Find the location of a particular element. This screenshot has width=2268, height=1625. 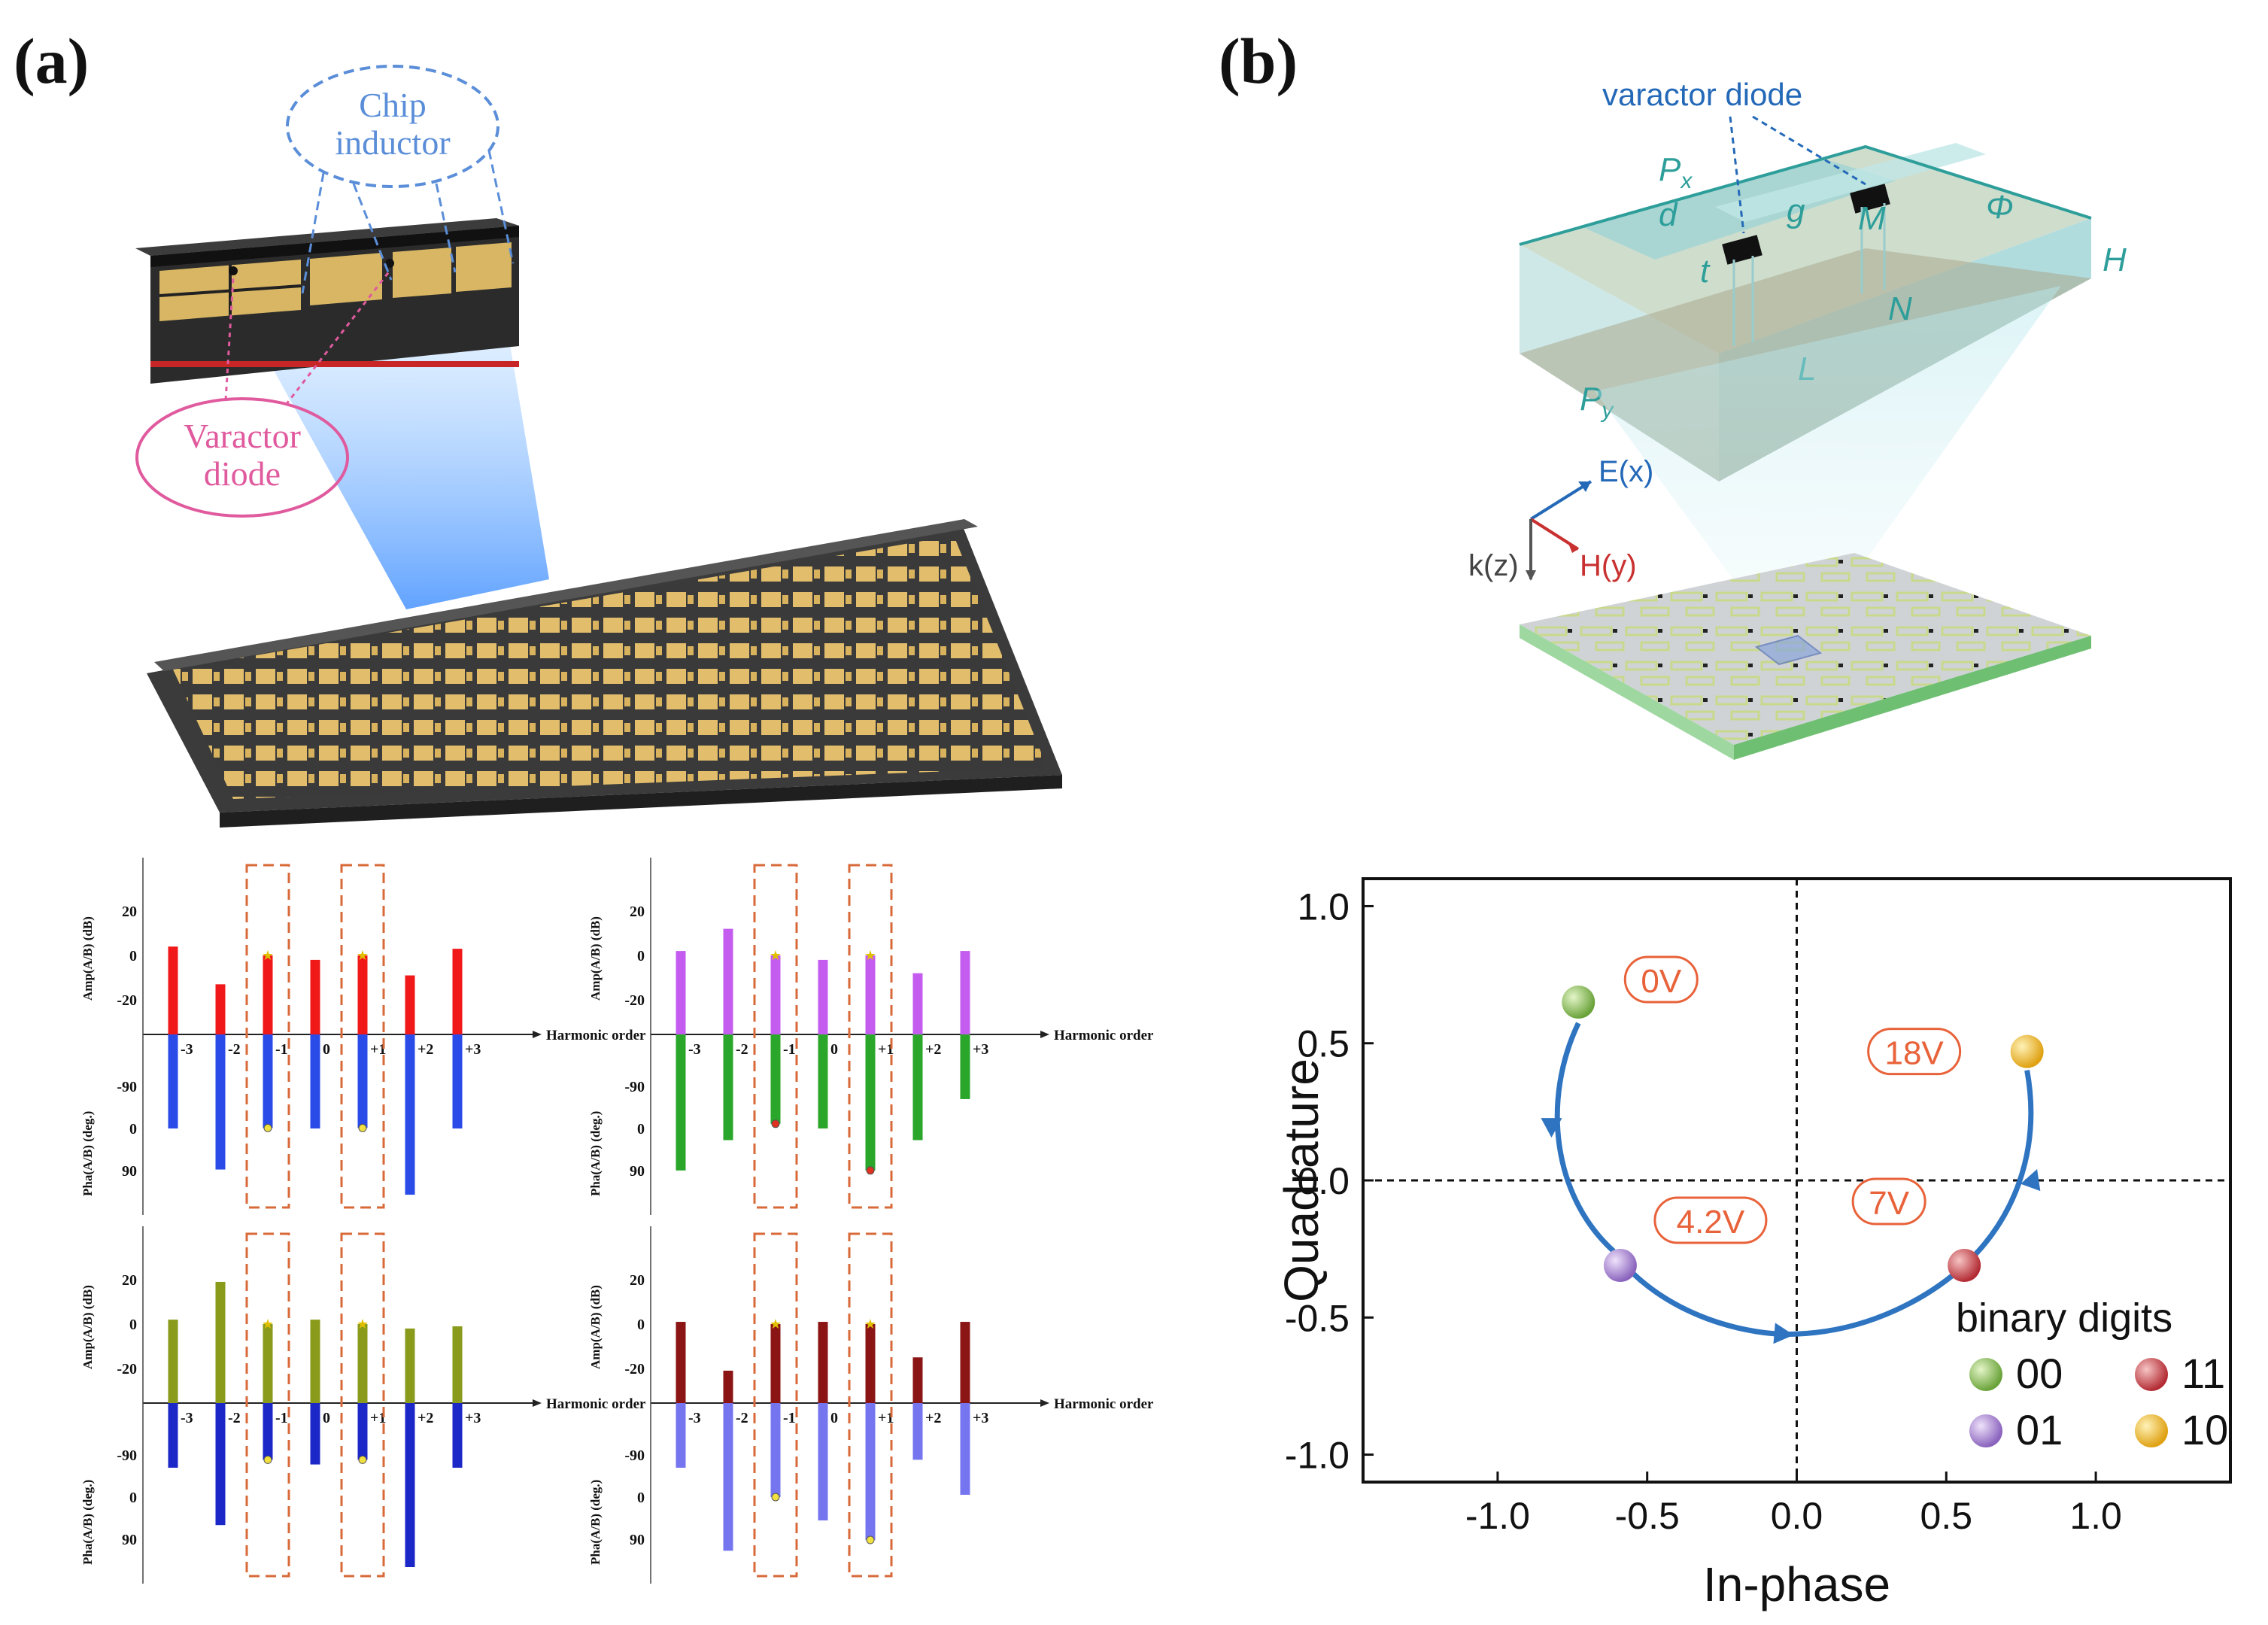

legend-label: 11 is located at coordinates (2203, 1373).